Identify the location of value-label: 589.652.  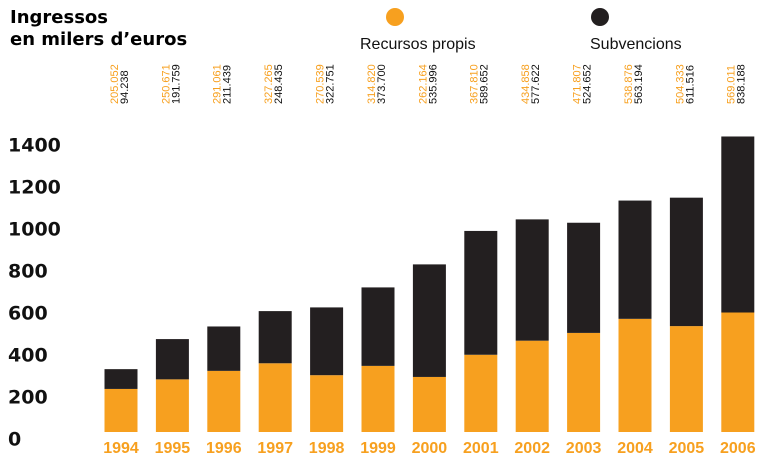
(485, 84).